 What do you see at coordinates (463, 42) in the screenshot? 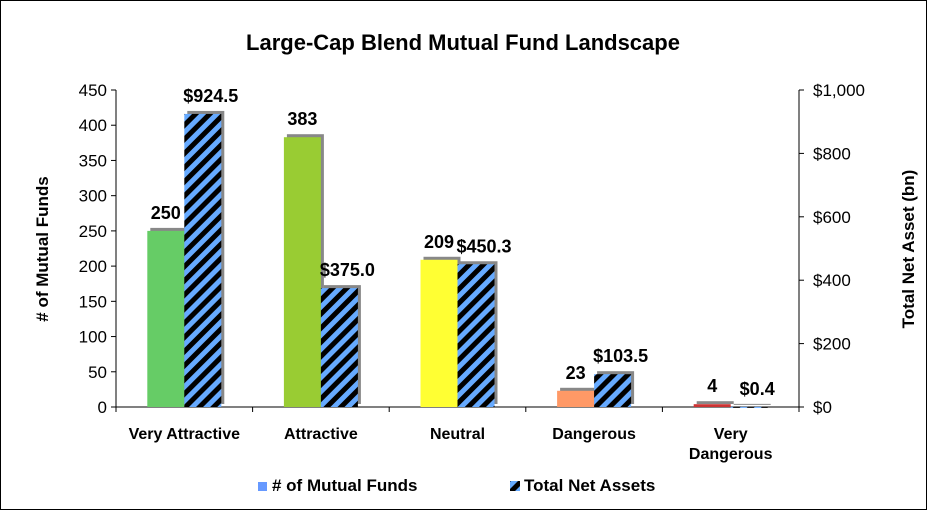
I see `chart-title: Large-Cap Blend Mutual Fund Landscape` at bounding box center [463, 42].